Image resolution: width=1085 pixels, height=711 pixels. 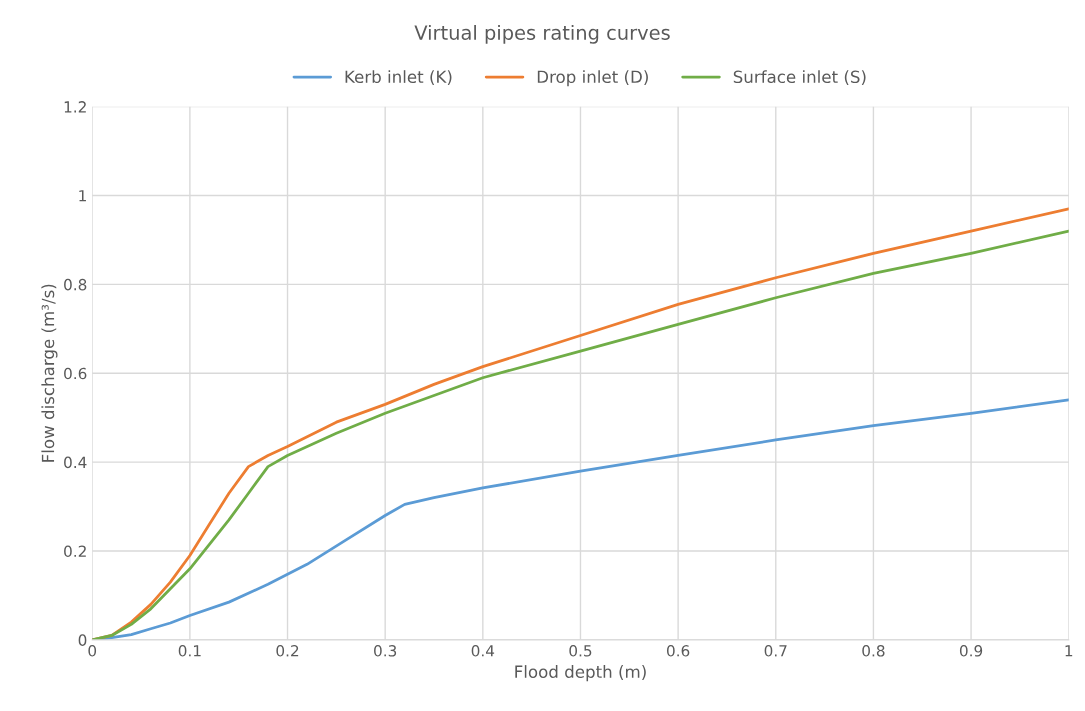 What do you see at coordinates (873, 651) in the screenshot?
I see `x-tick-label: 0.8` at bounding box center [873, 651].